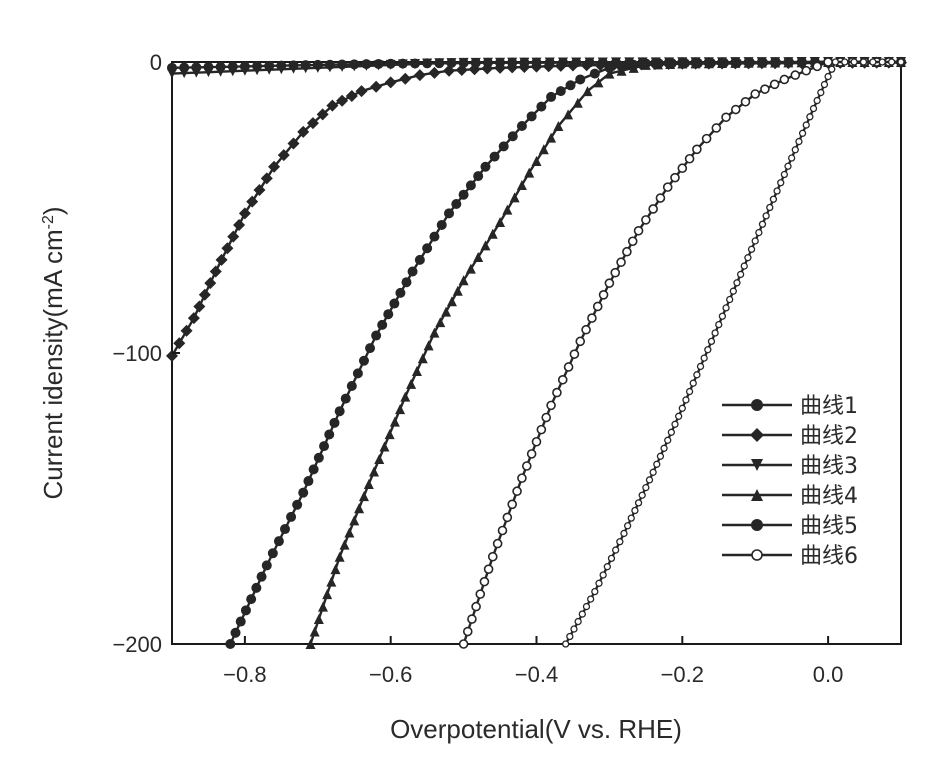 Image resolution: width=925 pixels, height=767 pixels. Describe the element at coordinates (53, 352) in the screenshot. I see `y-axis-title: Current idensity(mA cm-2)` at that location.